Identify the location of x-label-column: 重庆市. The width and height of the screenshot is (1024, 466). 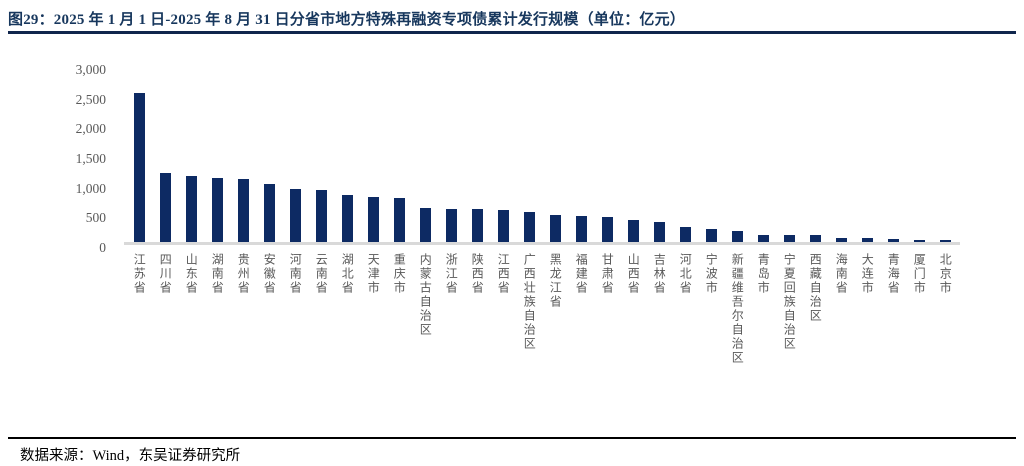
(399, 309).